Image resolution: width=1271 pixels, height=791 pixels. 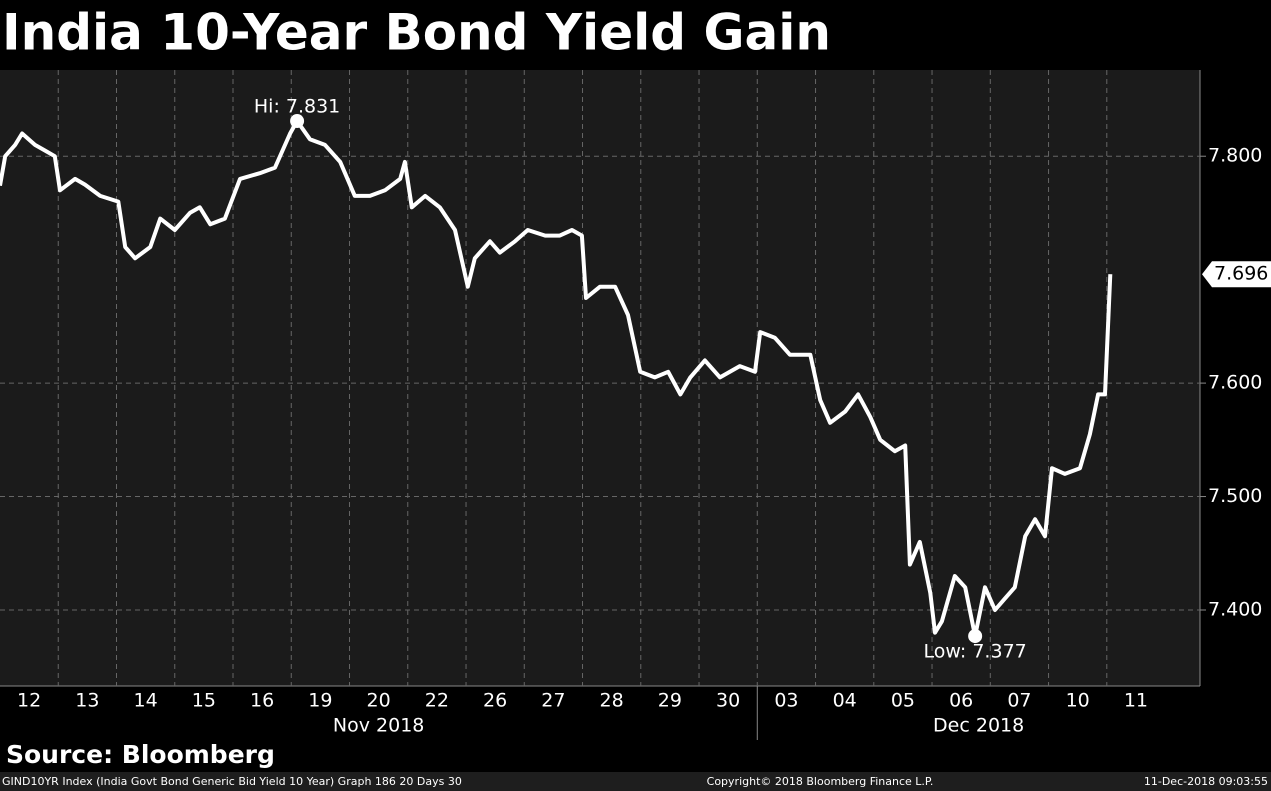 What do you see at coordinates (320, 701) in the screenshot?
I see `x-tick-label: 19` at bounding box center [320, 701].